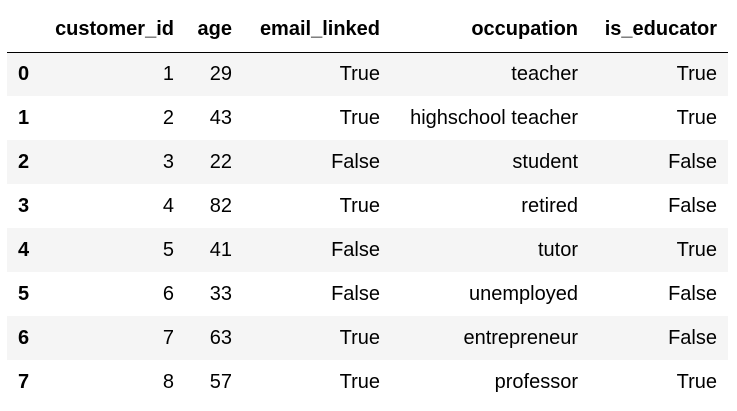  Describe the element at coordinates (220, 205) in the screenshot. I see `cell-age: 82` at that location.